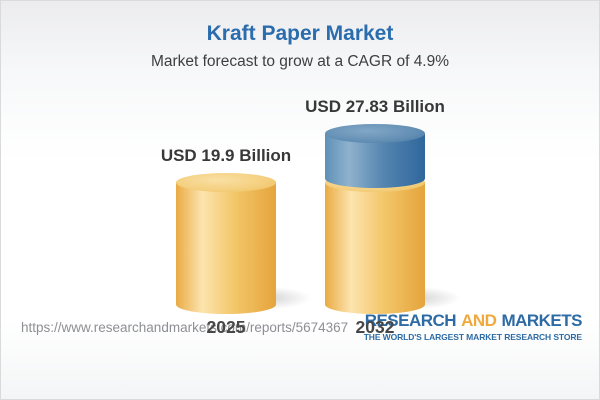 This screenshot has height=400, width=600. I want to click on logo-word-research: RESEARCH, so click(410, 320).